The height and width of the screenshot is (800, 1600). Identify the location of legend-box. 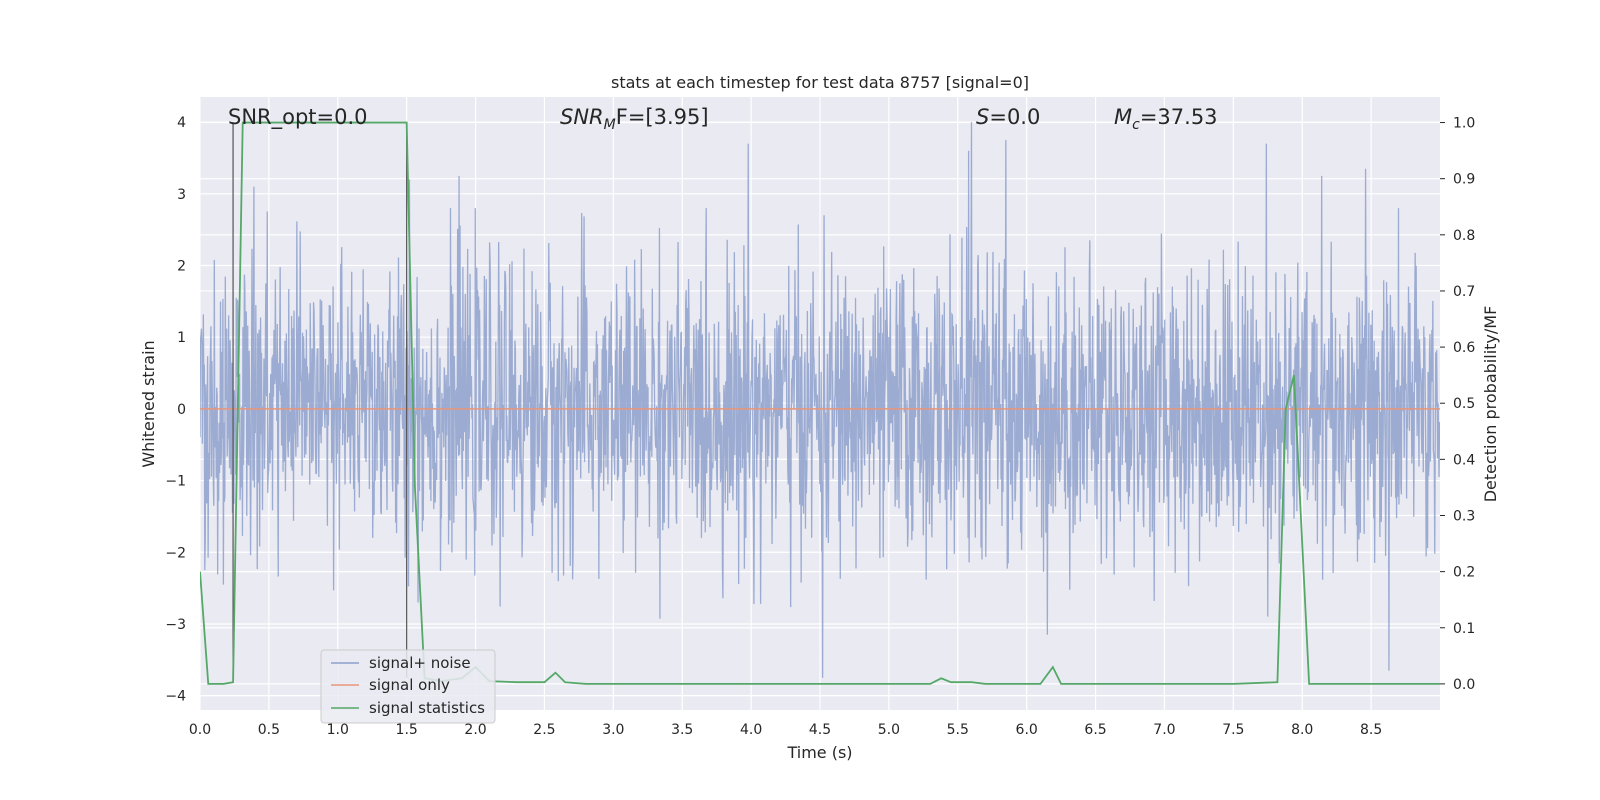
(408, 686).